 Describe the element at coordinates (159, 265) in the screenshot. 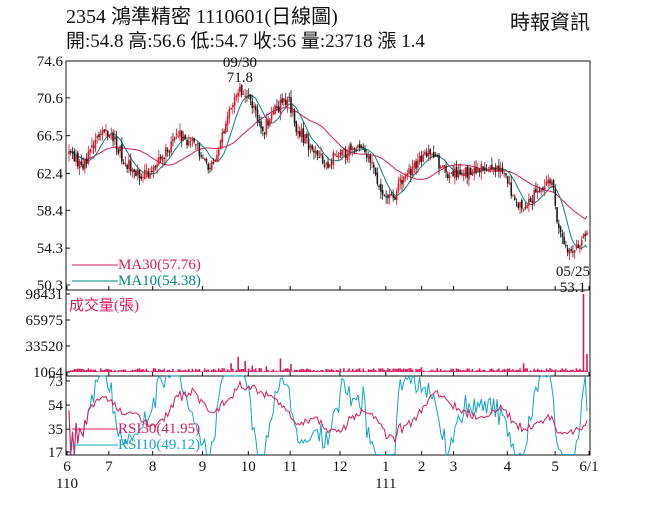

I see `legend-ma30: MA30(57.76)` at that location.